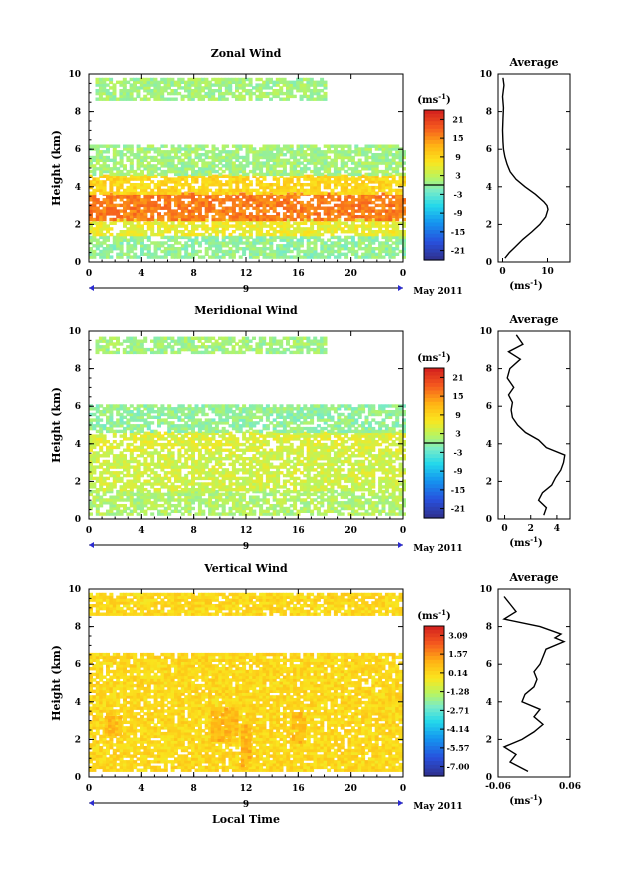 This screenshot has width=621, height=873. Describe the element at coordinates (78, 225) in the screenshot. I see `y-tick-label: 2` at that location.